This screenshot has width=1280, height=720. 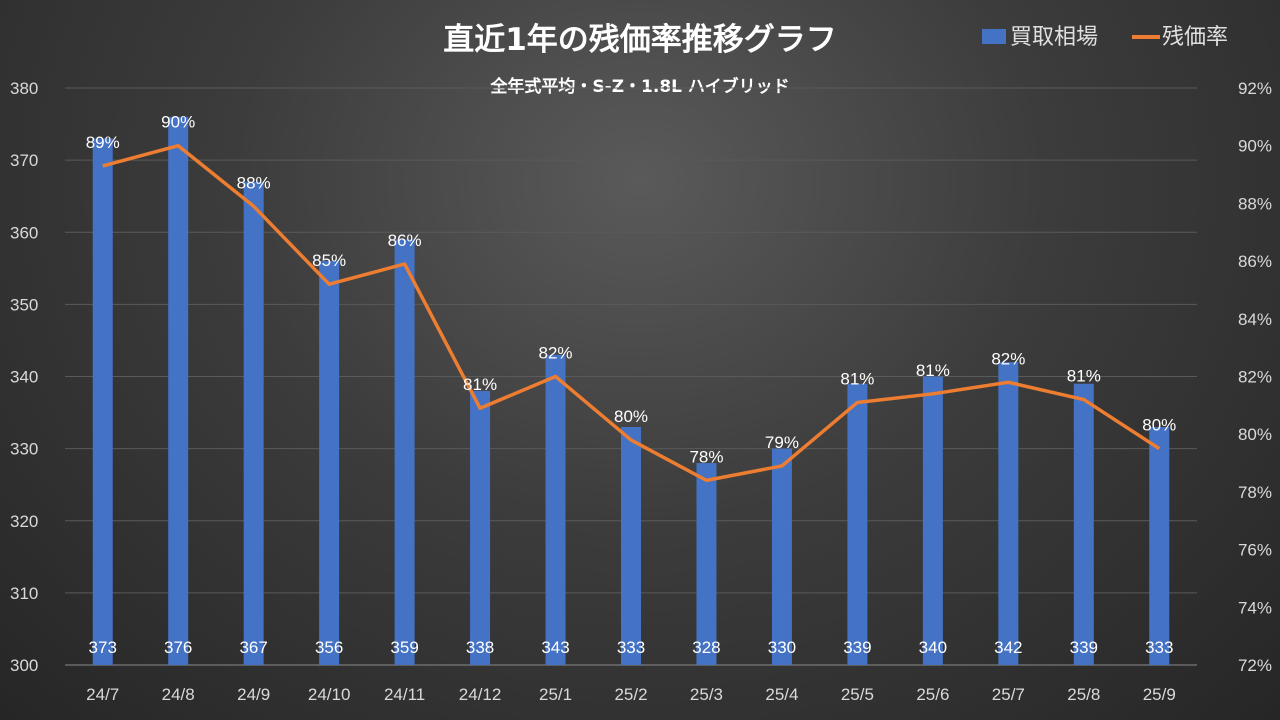 What do you see at coordinates (329, 647) in the screenshot?
I see `bar-value-label: 356` at bounding box center [329, 647].